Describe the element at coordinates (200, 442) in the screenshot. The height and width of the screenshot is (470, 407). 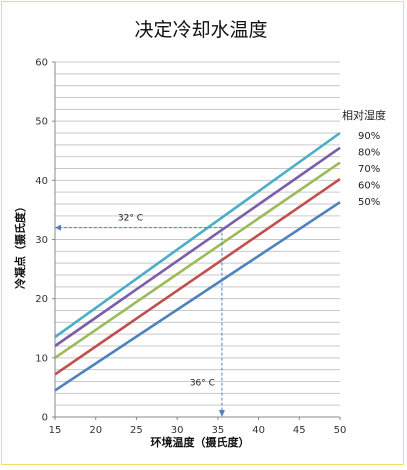
I see `x-axis-label: 环境温度（摄氏度）` at that location.